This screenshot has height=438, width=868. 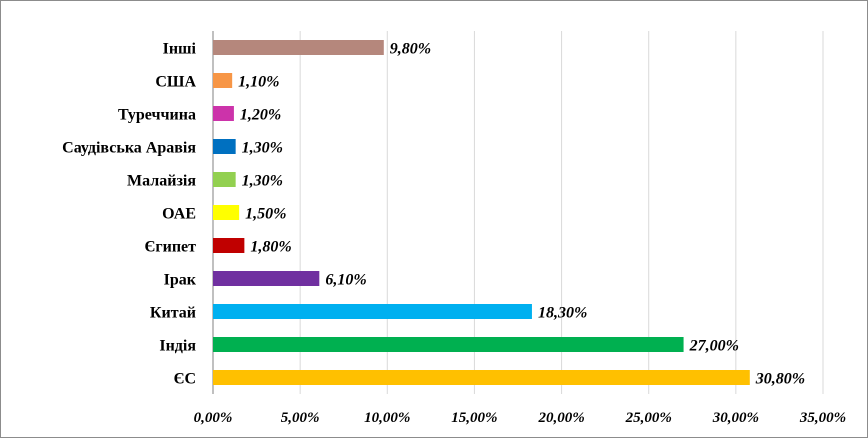 What do you see at coordinates (562, 313) in the screenshot?
I see `data-label: 18,30%` at bounding box center [562, 313].